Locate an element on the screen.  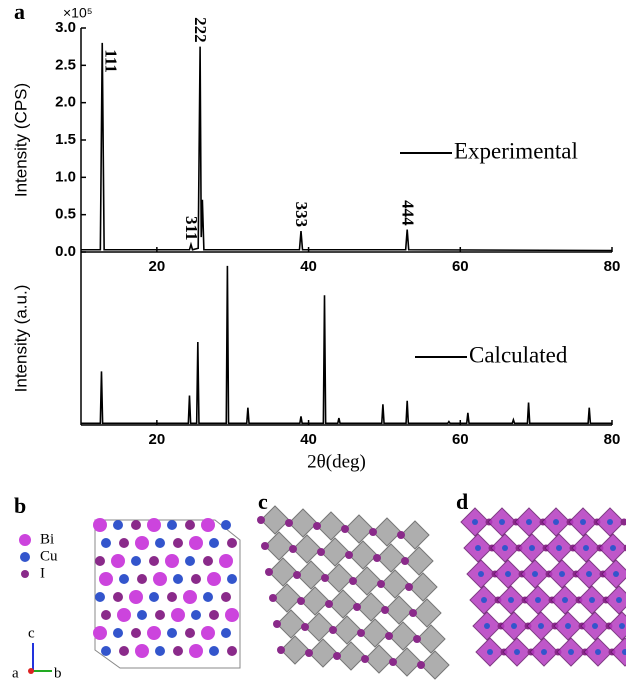
x-tick-label: 60 is located at coordinates (460, 439).